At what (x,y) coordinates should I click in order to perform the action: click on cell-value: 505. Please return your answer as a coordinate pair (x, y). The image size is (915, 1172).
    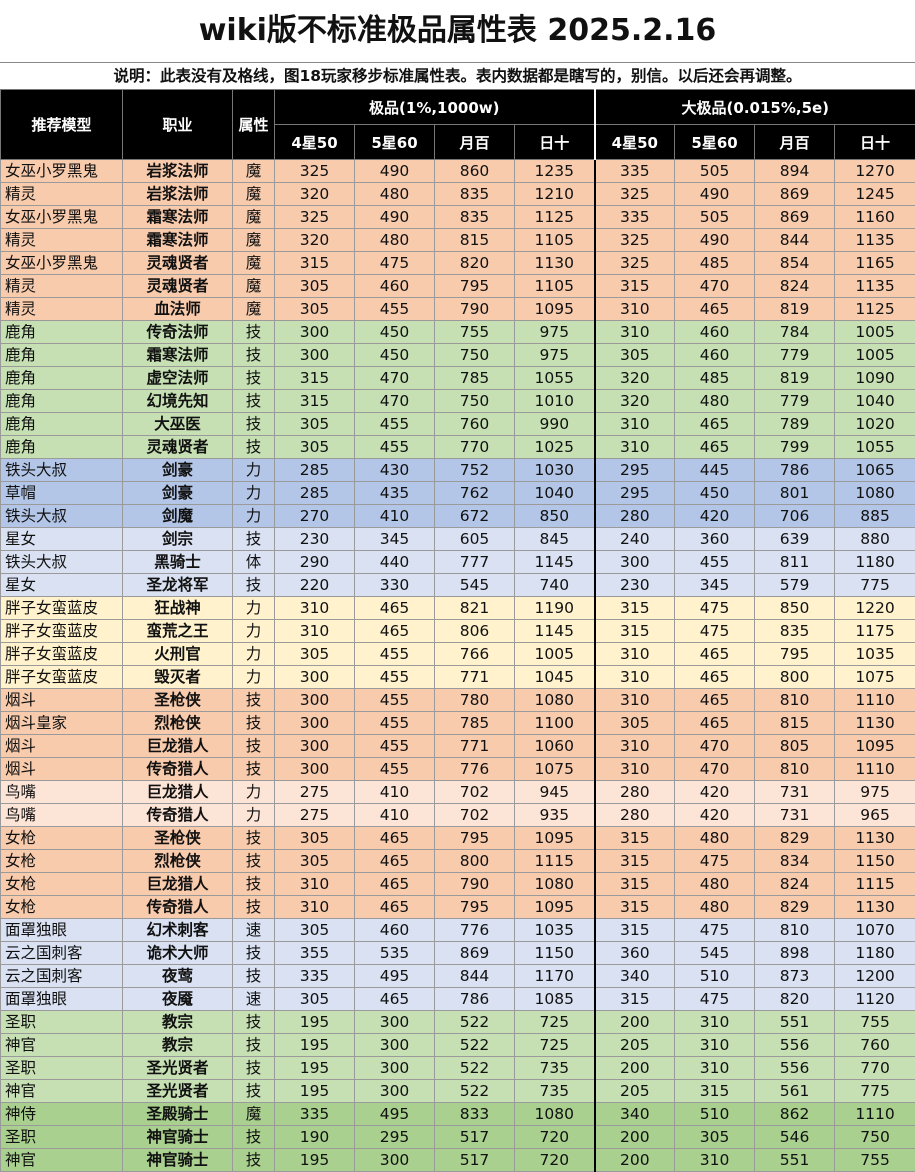
    Looking at the image, I should click on (715, 171).